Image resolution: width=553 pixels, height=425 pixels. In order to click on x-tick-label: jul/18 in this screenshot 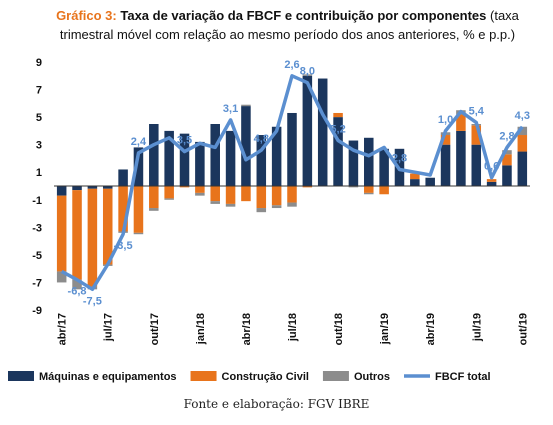, I will do `click(293, 327)`.